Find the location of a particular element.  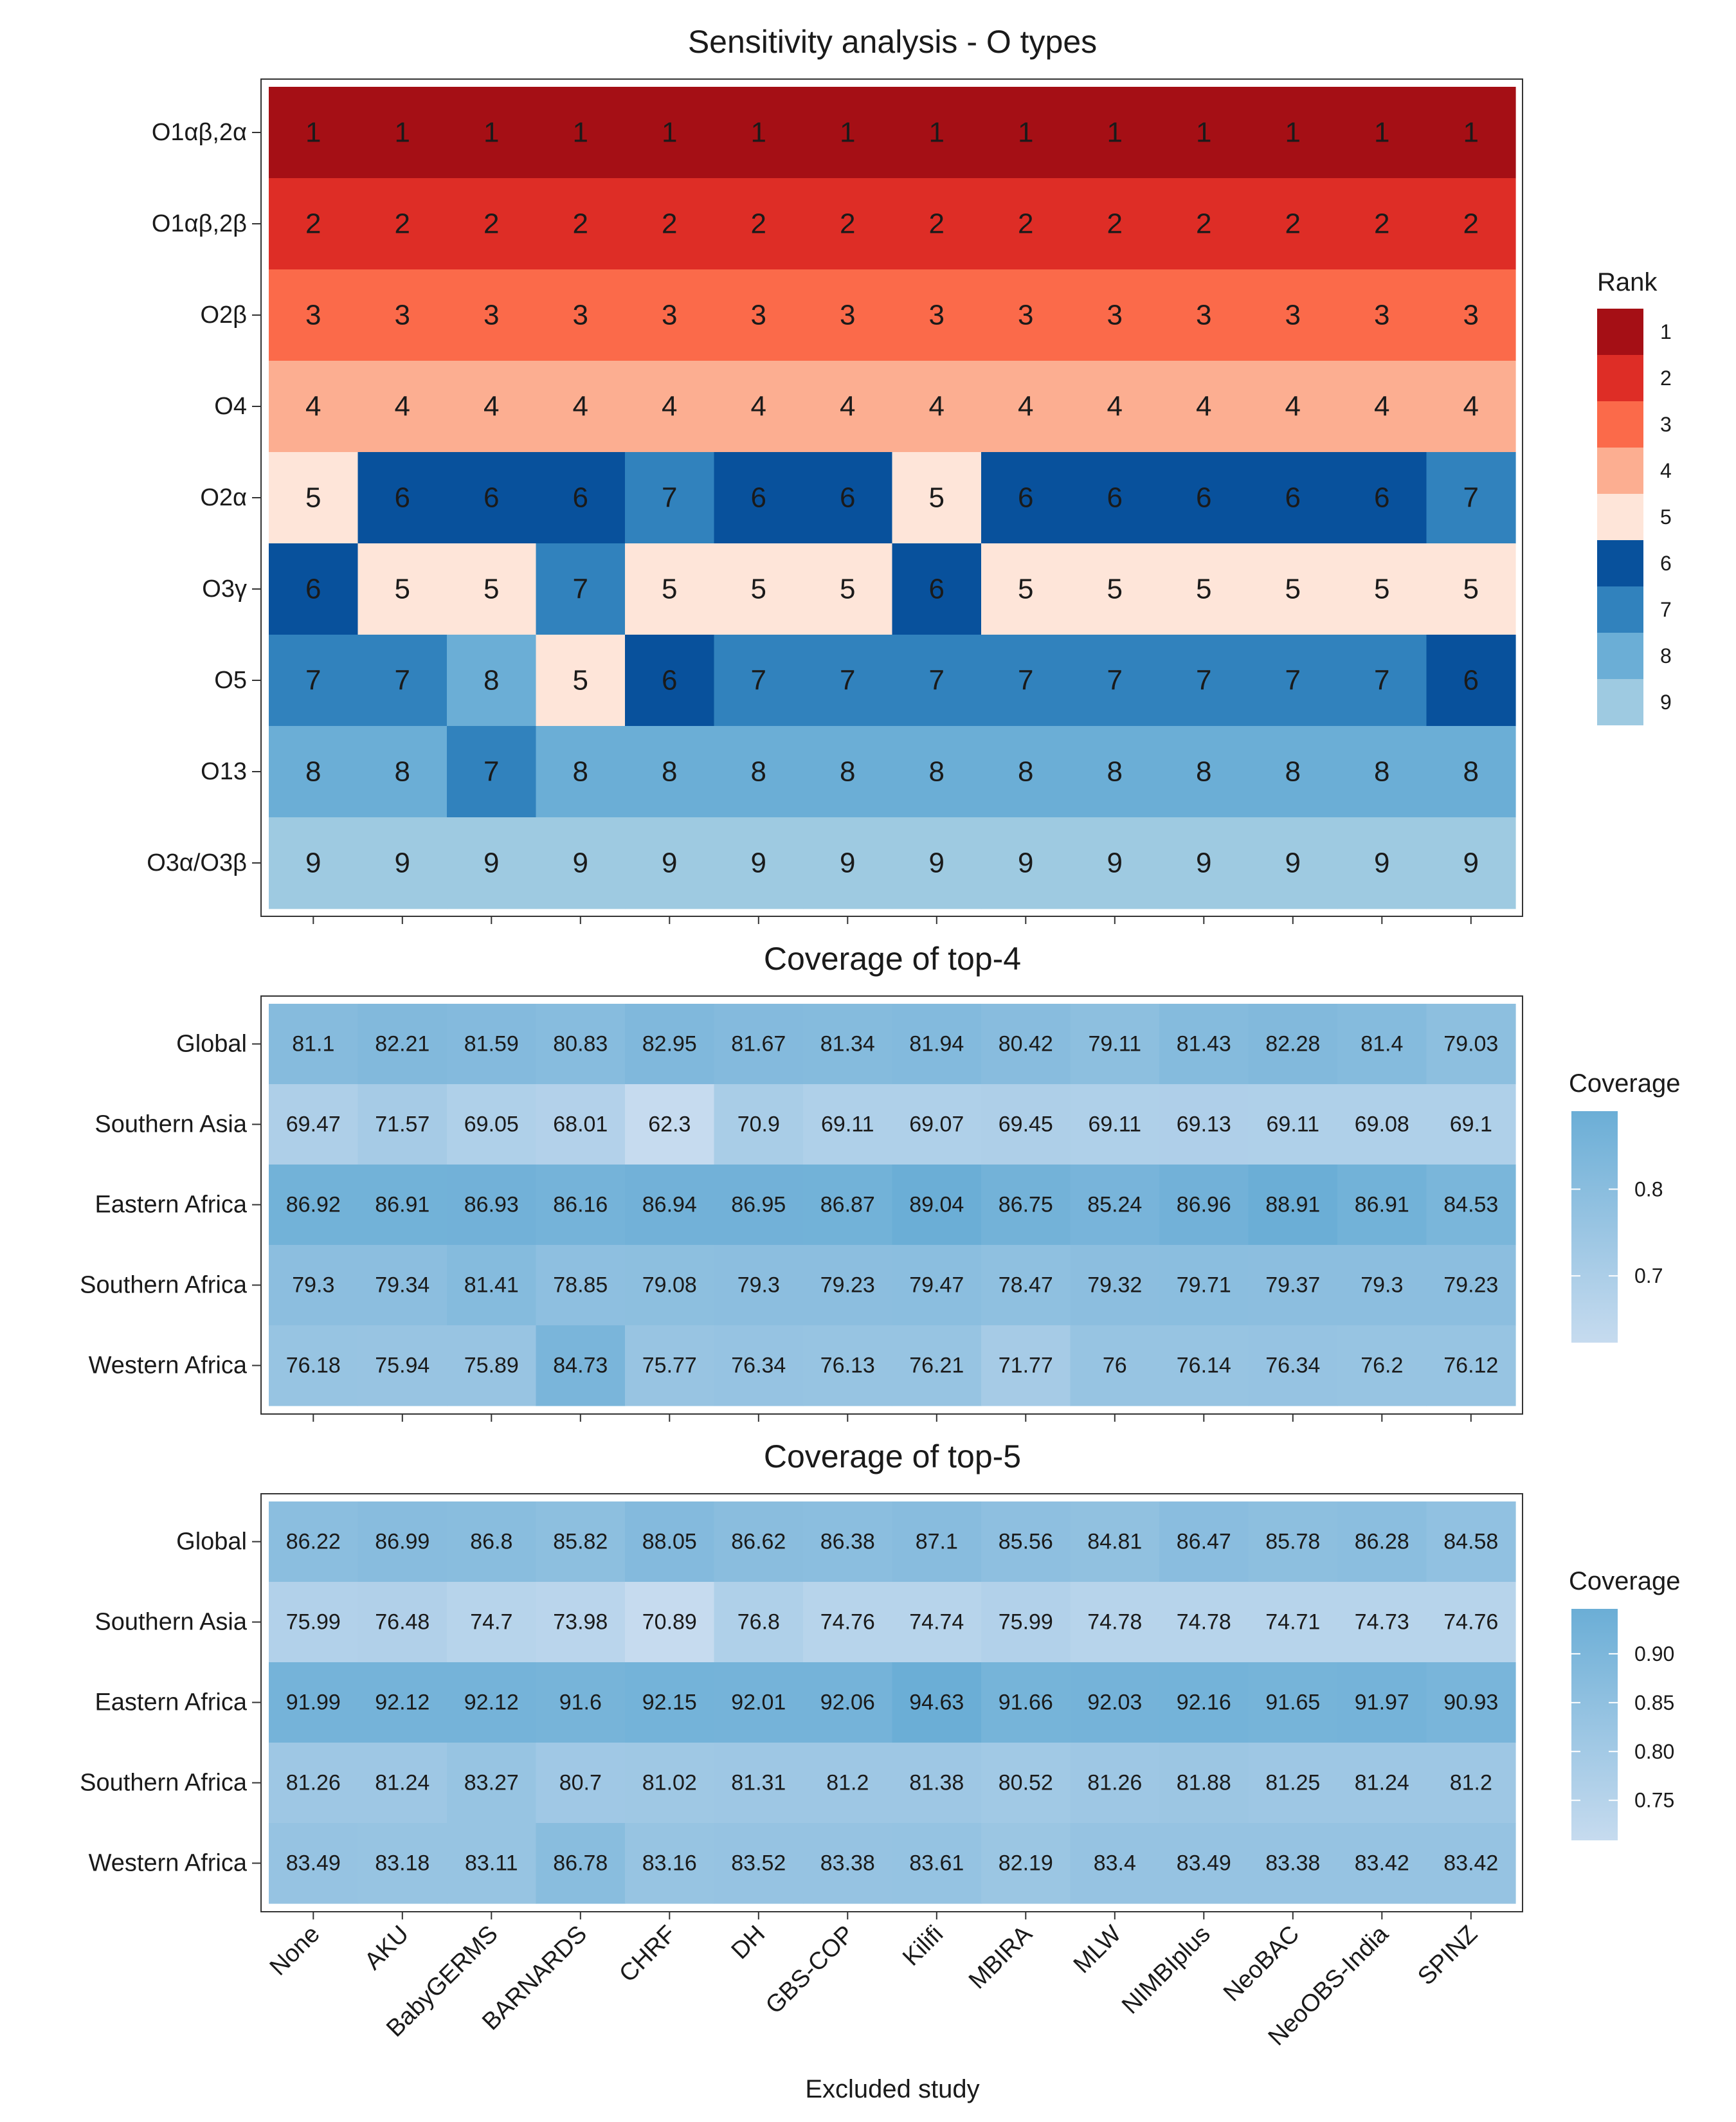

cell-value-label: 91.97 is located at coordinates (1382, 1703).